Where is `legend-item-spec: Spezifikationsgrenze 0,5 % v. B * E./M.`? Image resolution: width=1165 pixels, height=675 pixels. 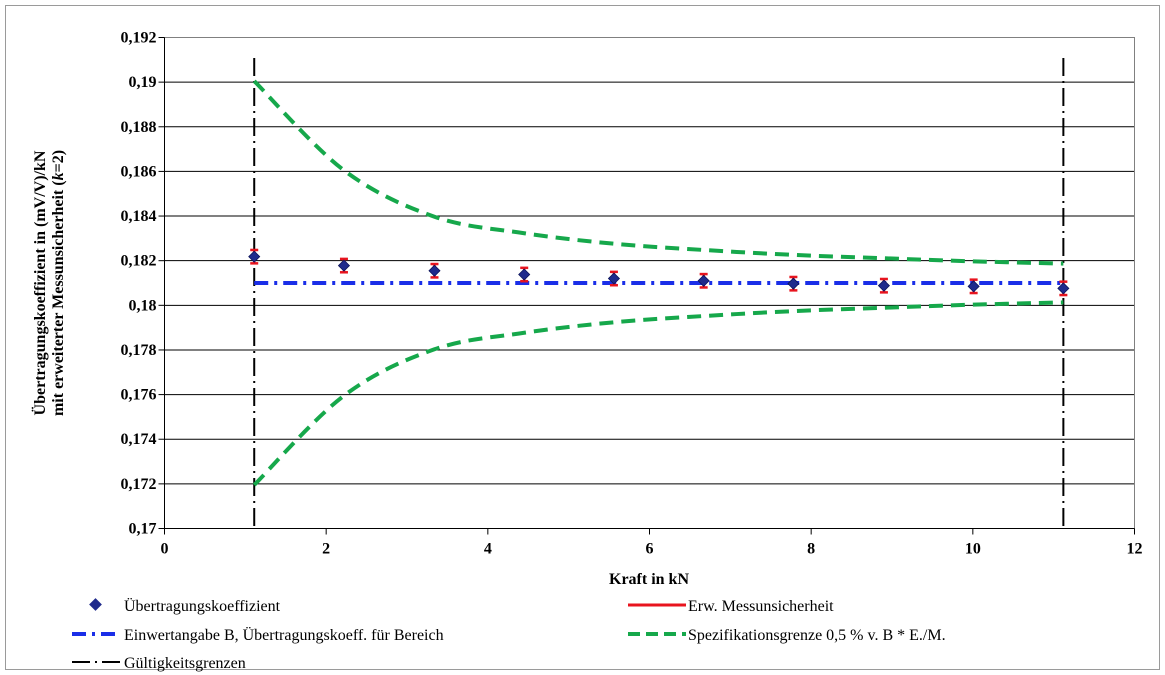
legend-item-spec: Spezifikationsgrenze 0,5 % v. B * E./M. is located at coordinates (787, 635).